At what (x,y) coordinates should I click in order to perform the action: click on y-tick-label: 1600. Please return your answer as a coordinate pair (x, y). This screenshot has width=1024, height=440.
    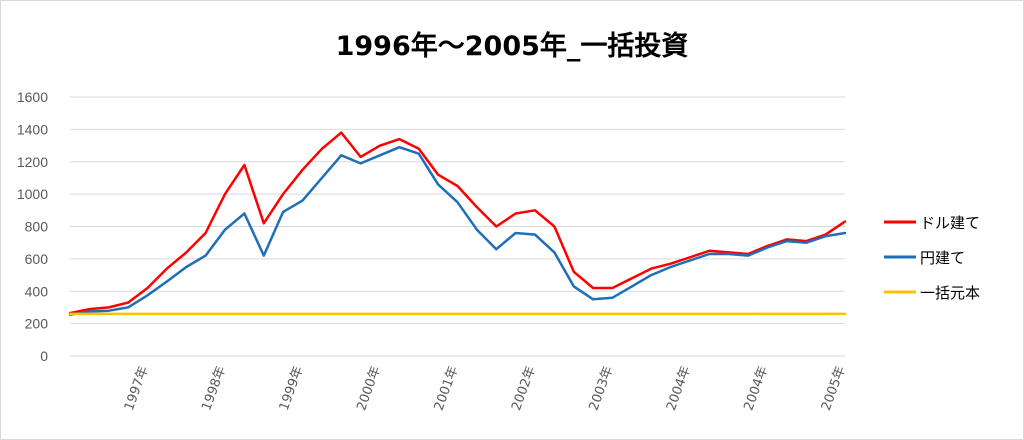
    Looking at the image, I should click on (32, 97).